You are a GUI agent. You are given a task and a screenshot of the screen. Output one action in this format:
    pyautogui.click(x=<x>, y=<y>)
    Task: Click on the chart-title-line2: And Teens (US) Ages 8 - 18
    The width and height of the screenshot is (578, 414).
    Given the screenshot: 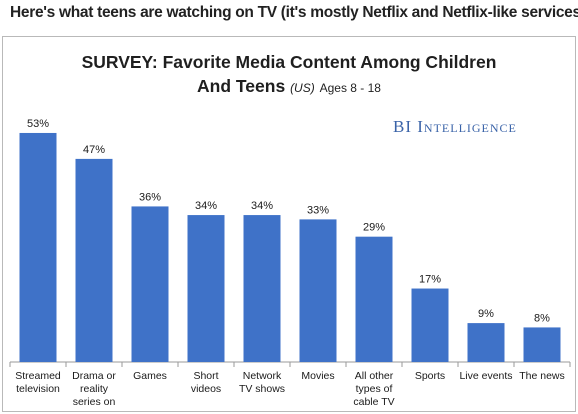 What is the action you would take?
    pyautogui.click(x=289, y=87)
    